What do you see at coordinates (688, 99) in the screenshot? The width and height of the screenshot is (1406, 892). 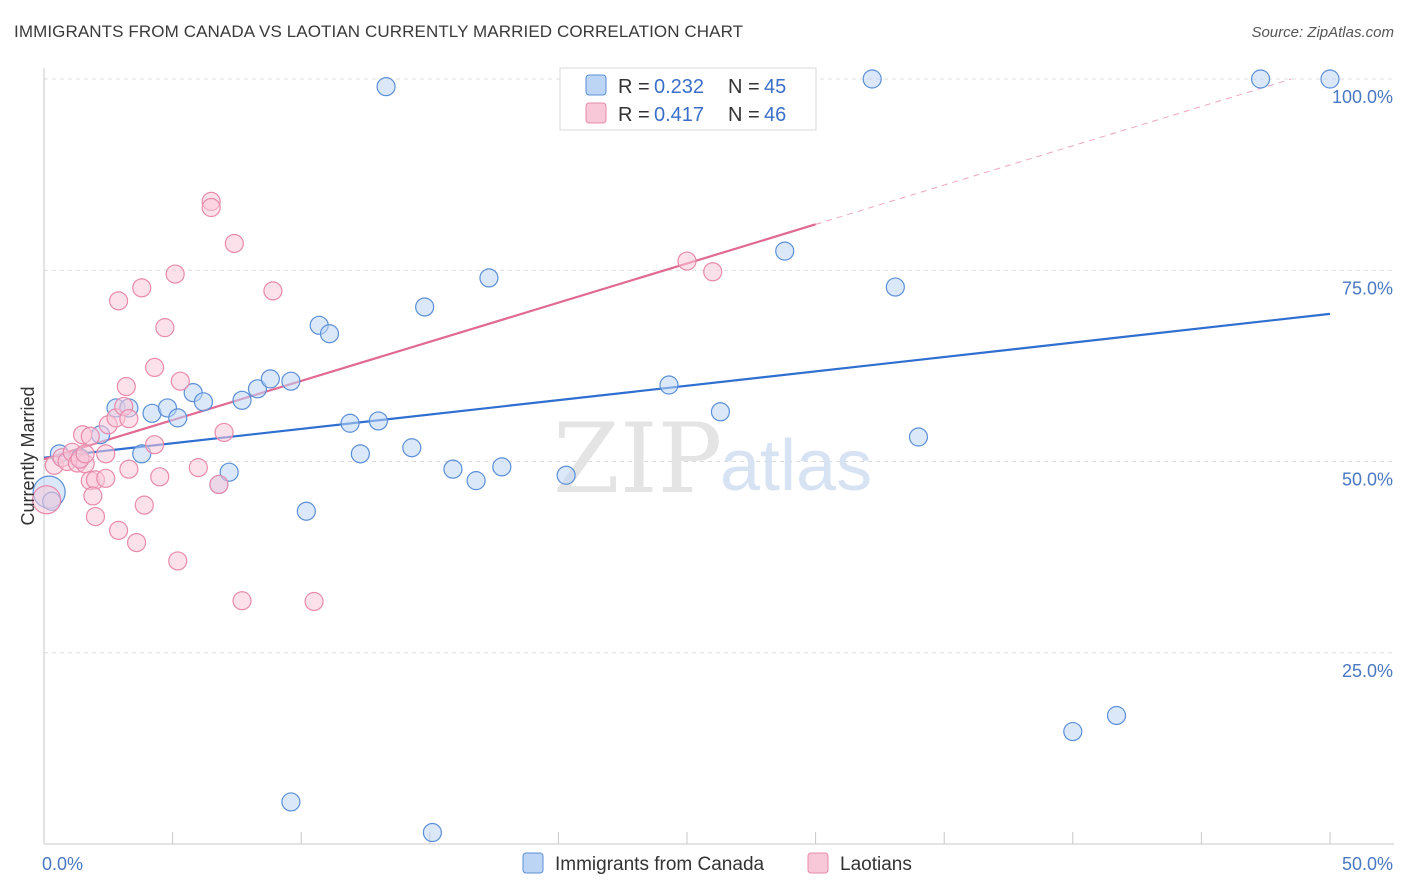 I see `legend: R = 0.232 N = 45 R = 0.417 N = 46` at bounding box center [688, 99].